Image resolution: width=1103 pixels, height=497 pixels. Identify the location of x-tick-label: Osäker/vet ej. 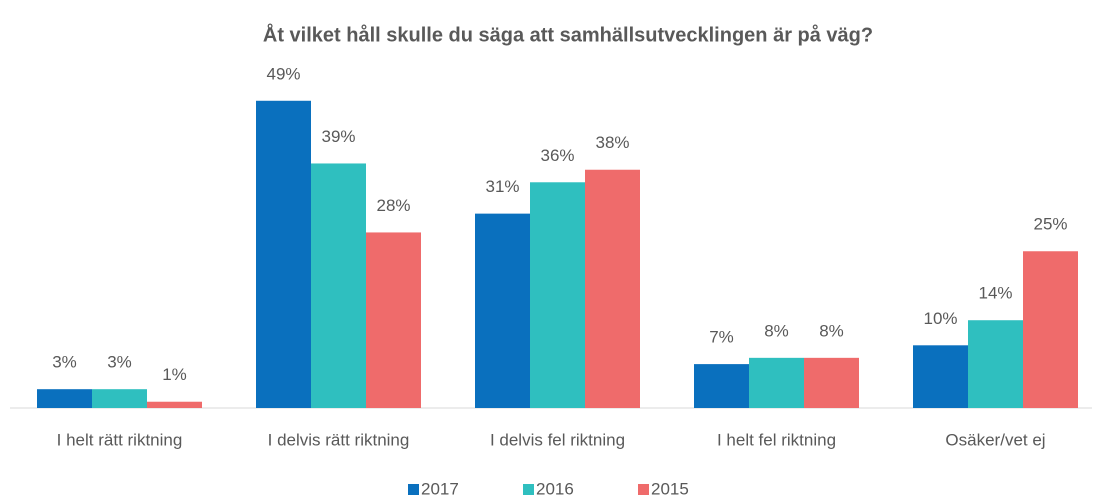
(995, 439).